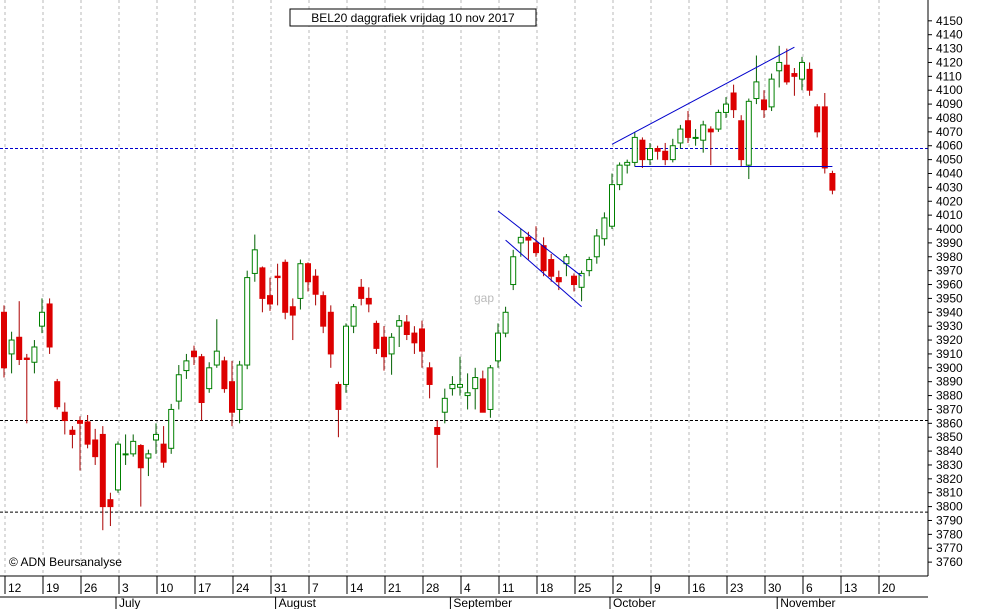 The width and height of the screenshot is (982, 609). Describe the element at coordinates (949, 215) in the screenshot. I see `y-tick-label: 4010` at that location.